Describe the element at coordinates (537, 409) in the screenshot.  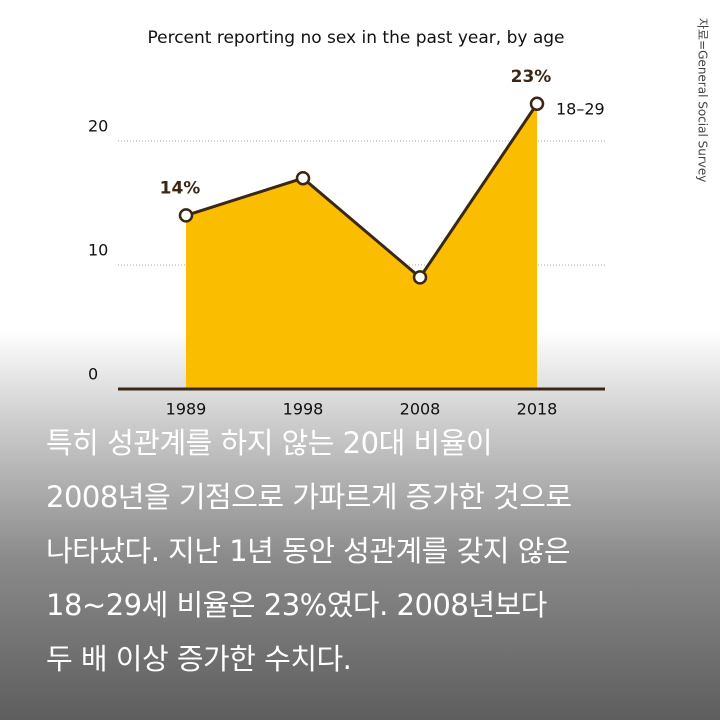
I see `x-tick-label: 2018` at that location.